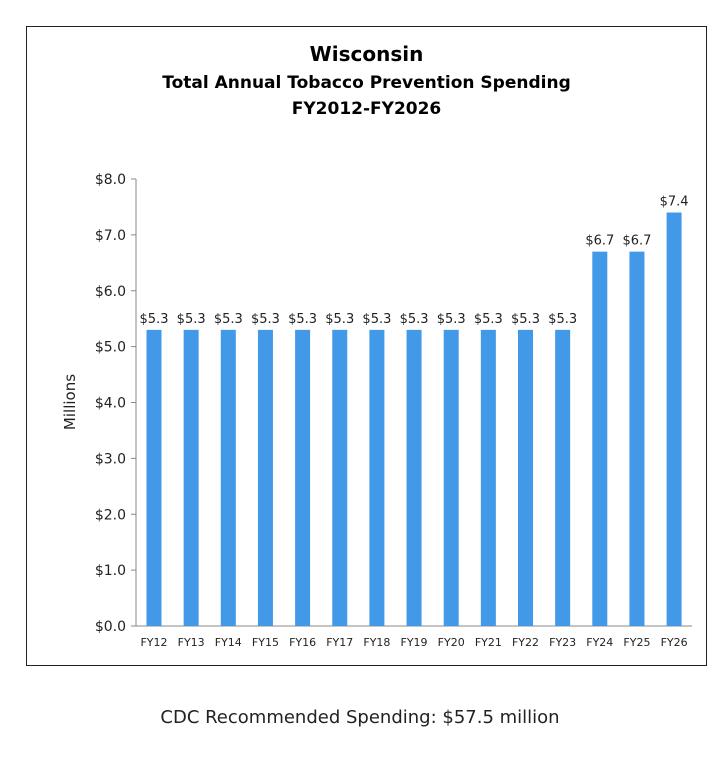 Image resolution: width=720 pixels, height=760 pixels. What do you see at coordinates (674, 642) in the screenshot?
I see `x-tick-label: FY26` at bounding box center [674, 642].